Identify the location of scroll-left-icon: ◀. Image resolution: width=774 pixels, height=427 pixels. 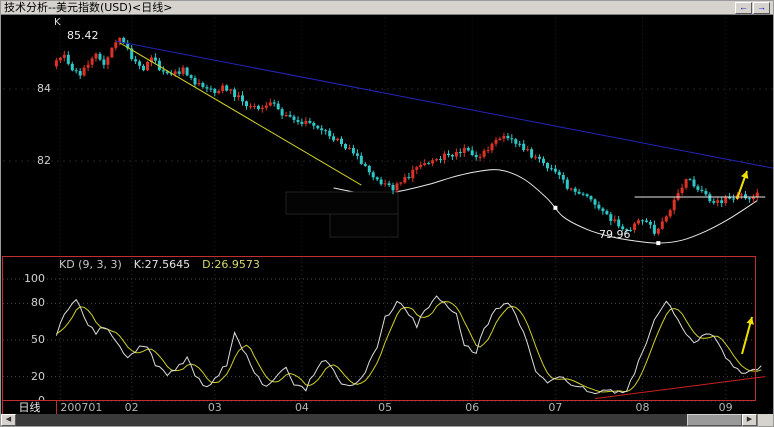
(8, 419).